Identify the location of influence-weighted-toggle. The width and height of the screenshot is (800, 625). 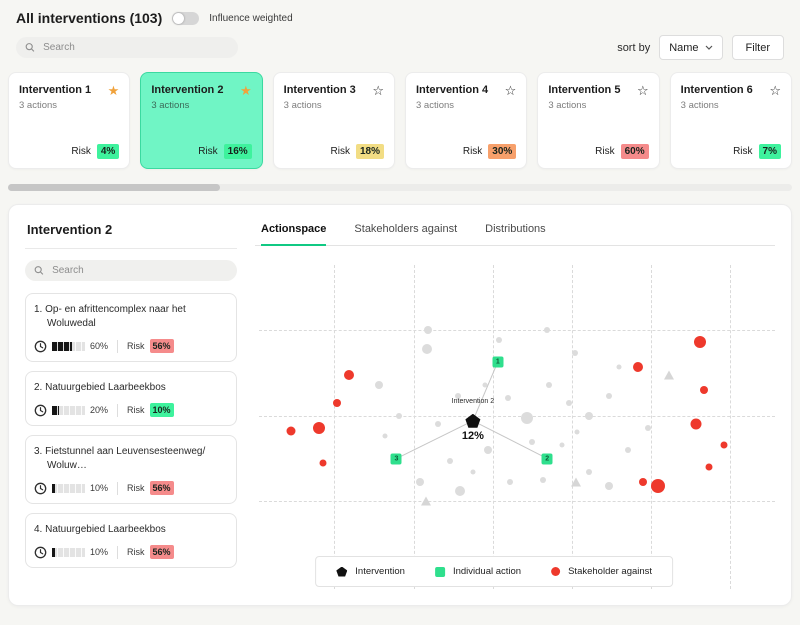
(186, 18).